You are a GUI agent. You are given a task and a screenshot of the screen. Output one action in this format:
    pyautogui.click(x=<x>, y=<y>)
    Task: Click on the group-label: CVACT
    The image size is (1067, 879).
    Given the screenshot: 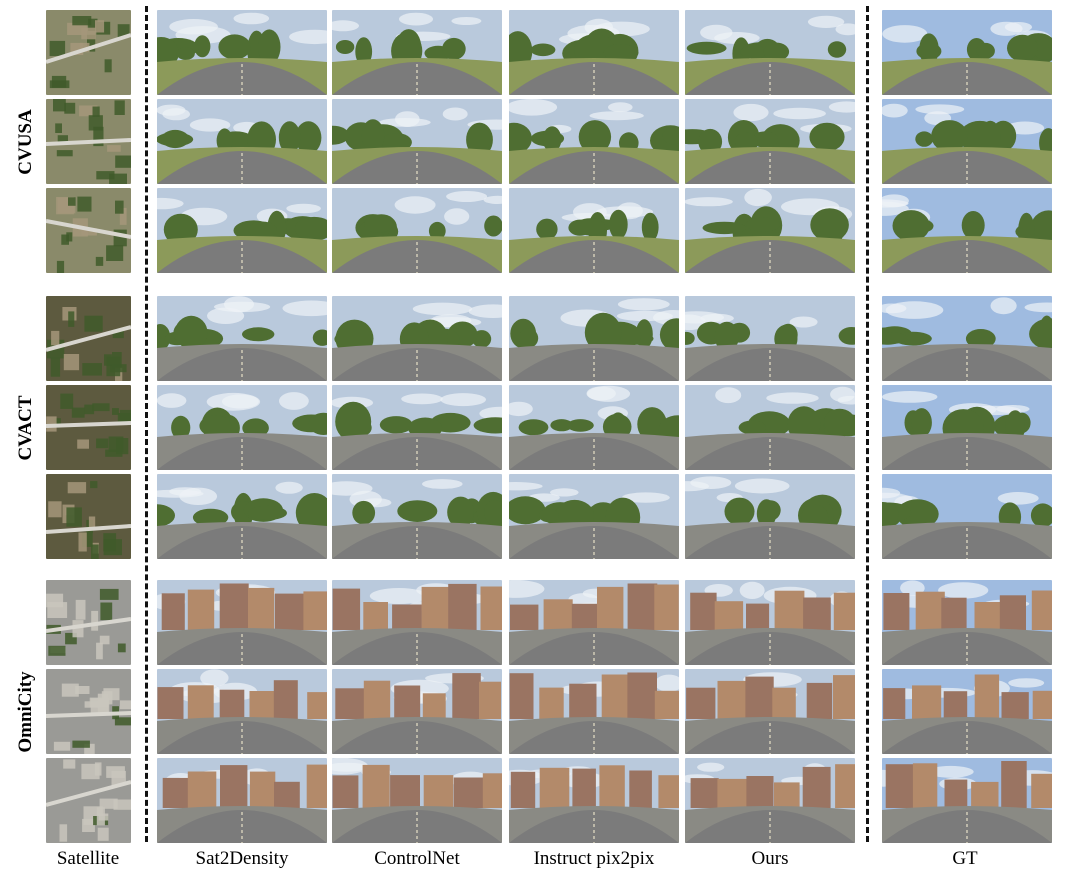 What is the action you would take?
    pyautogui.click(x=25, y=428)
    